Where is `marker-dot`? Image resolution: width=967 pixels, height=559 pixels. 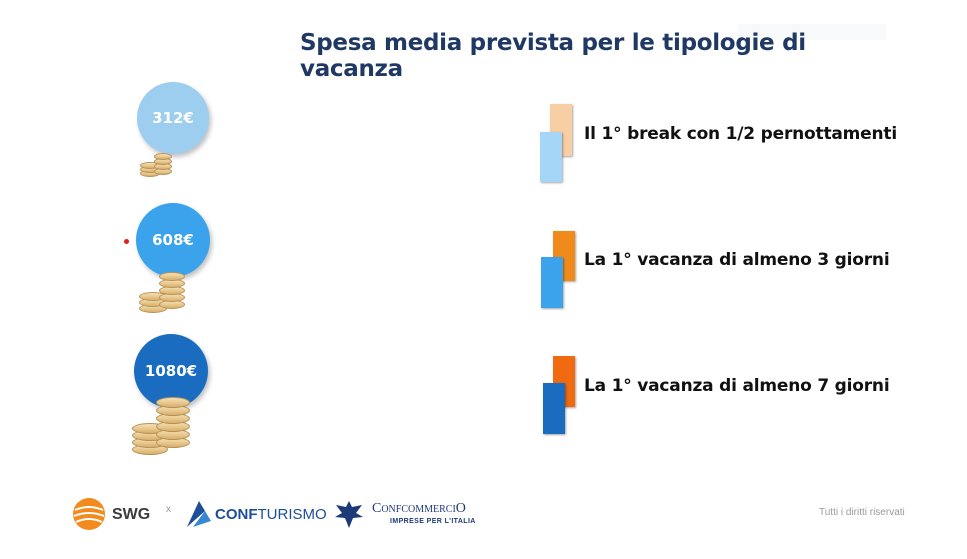 marker-dot is located at coordinates (126, 241).